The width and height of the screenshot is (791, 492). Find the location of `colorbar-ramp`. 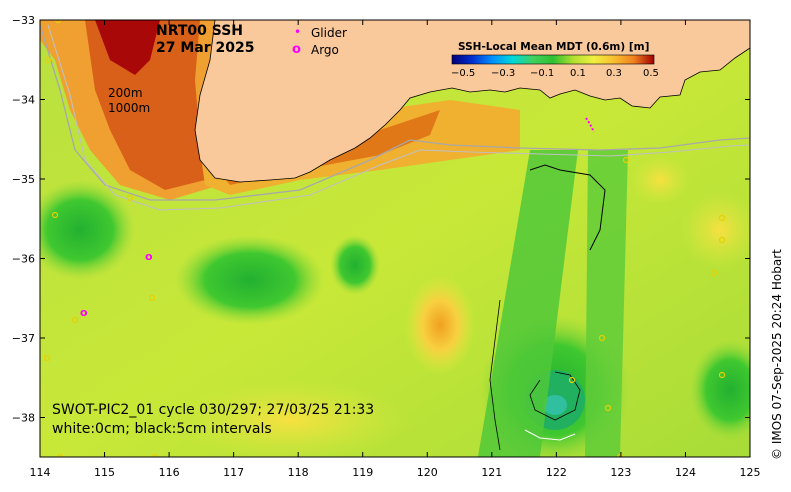

colorbar-ramp is located at coordinates (553, 59).